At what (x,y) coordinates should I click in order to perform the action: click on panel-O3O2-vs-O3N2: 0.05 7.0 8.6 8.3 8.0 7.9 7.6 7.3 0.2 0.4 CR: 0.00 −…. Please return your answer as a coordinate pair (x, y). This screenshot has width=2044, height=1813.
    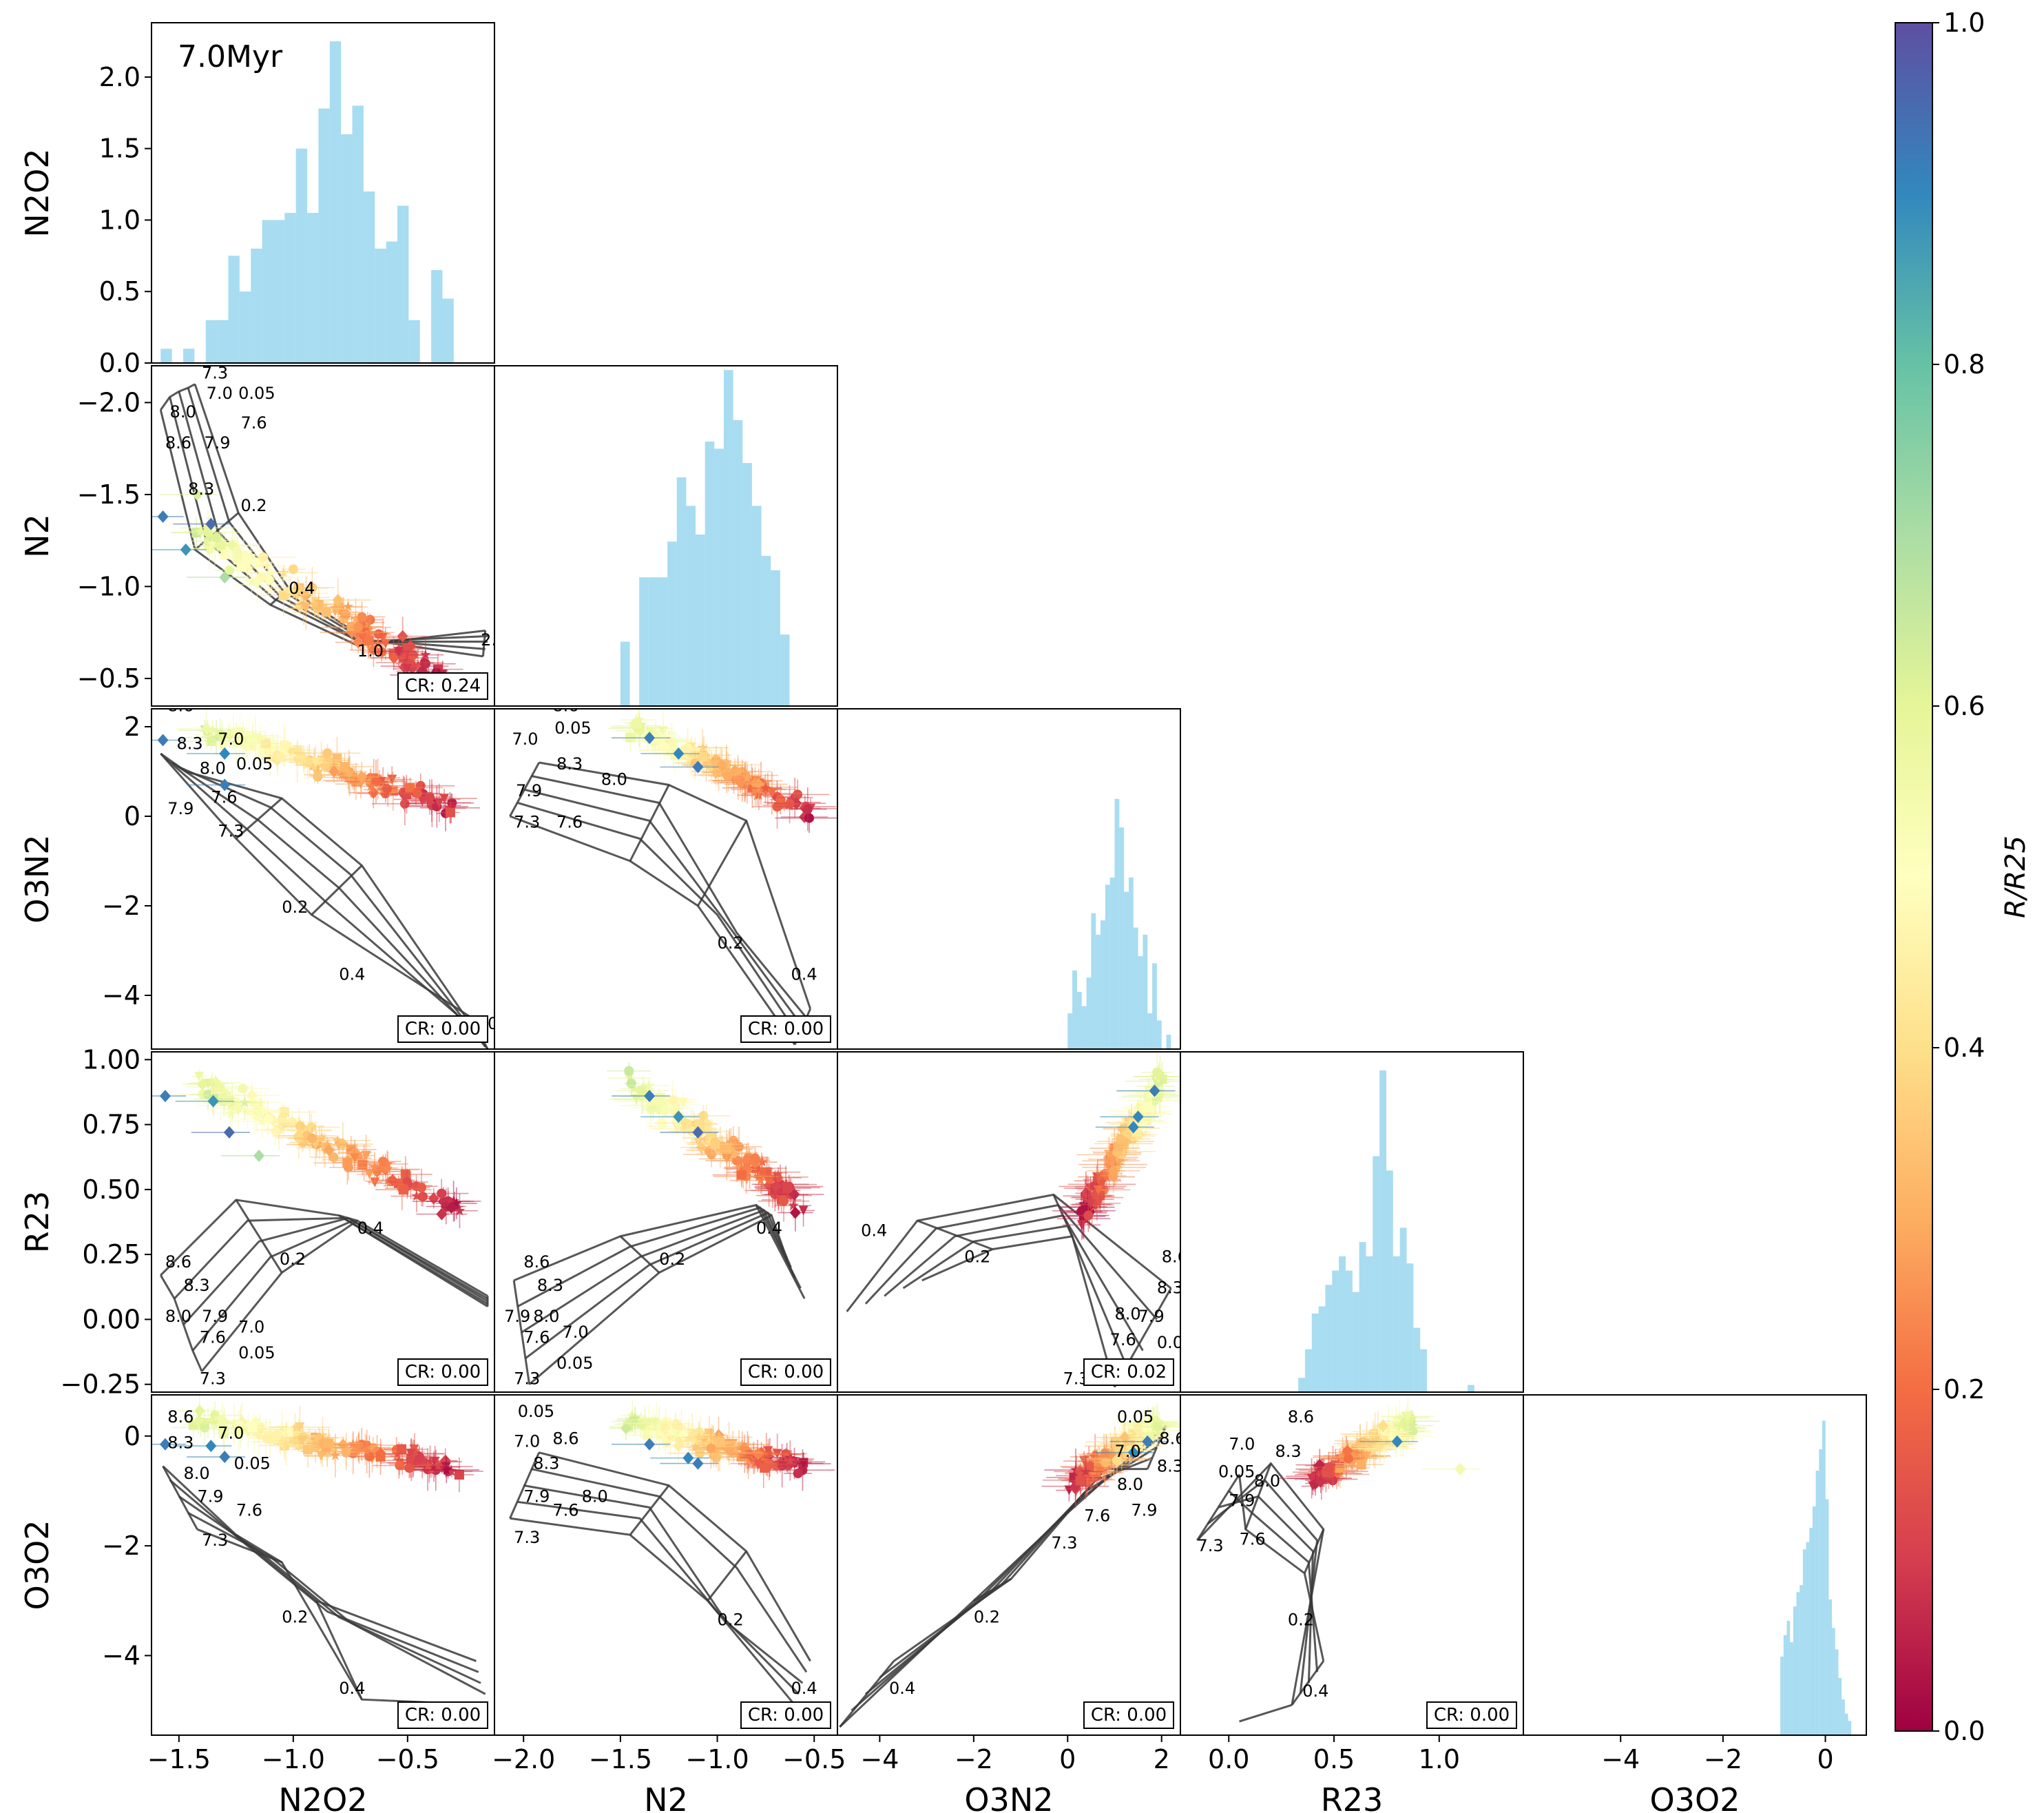
    Looking at the image, I should click on (1009, 1603).